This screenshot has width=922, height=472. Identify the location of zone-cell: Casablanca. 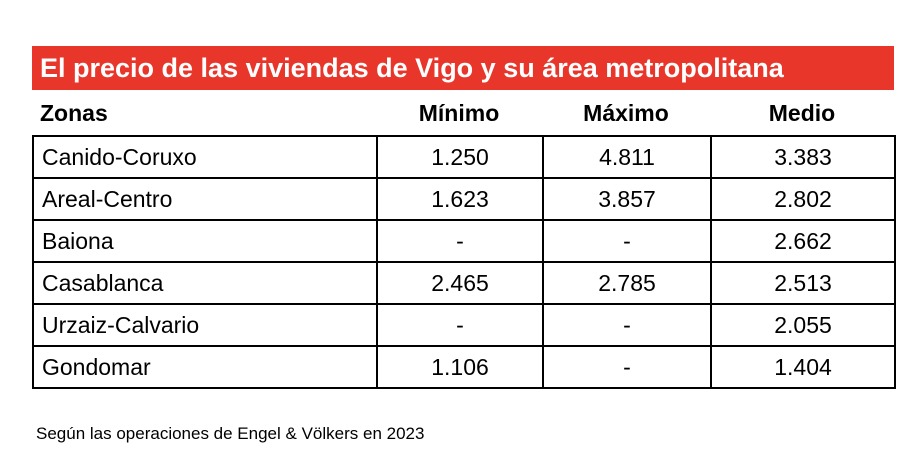
(205, 283).